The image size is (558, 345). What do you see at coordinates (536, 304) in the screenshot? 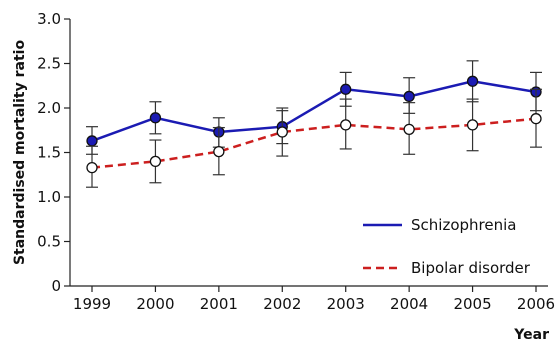
I see `x-tick-label: 2006` at bounding box center [536, 304].